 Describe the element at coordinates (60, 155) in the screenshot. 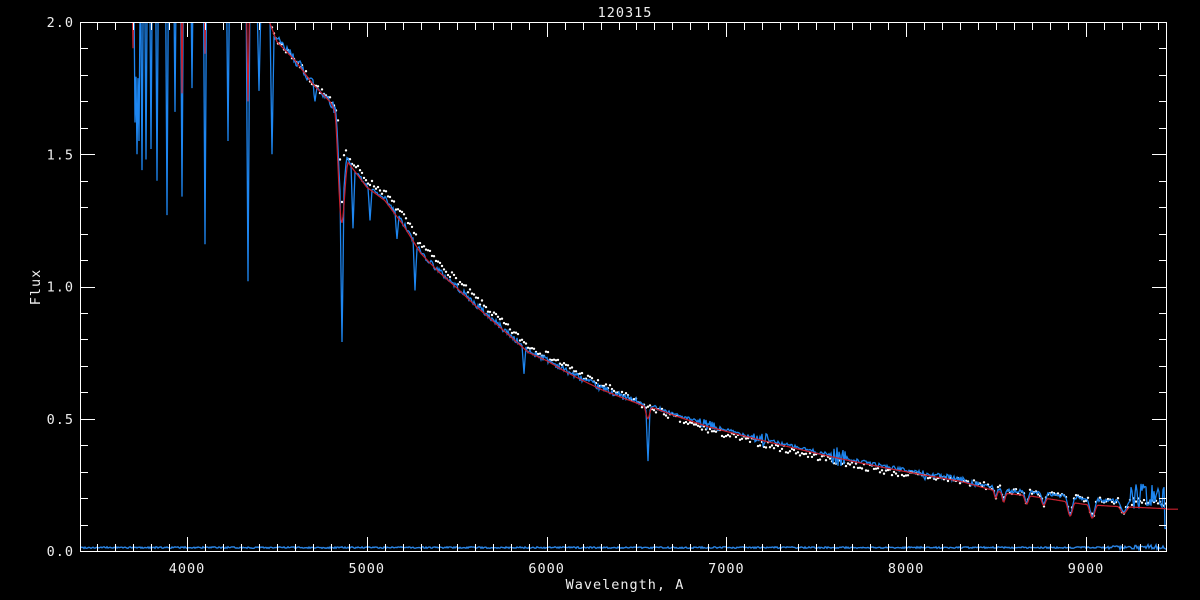

I see `y-tick-label: 1.5` at that location.